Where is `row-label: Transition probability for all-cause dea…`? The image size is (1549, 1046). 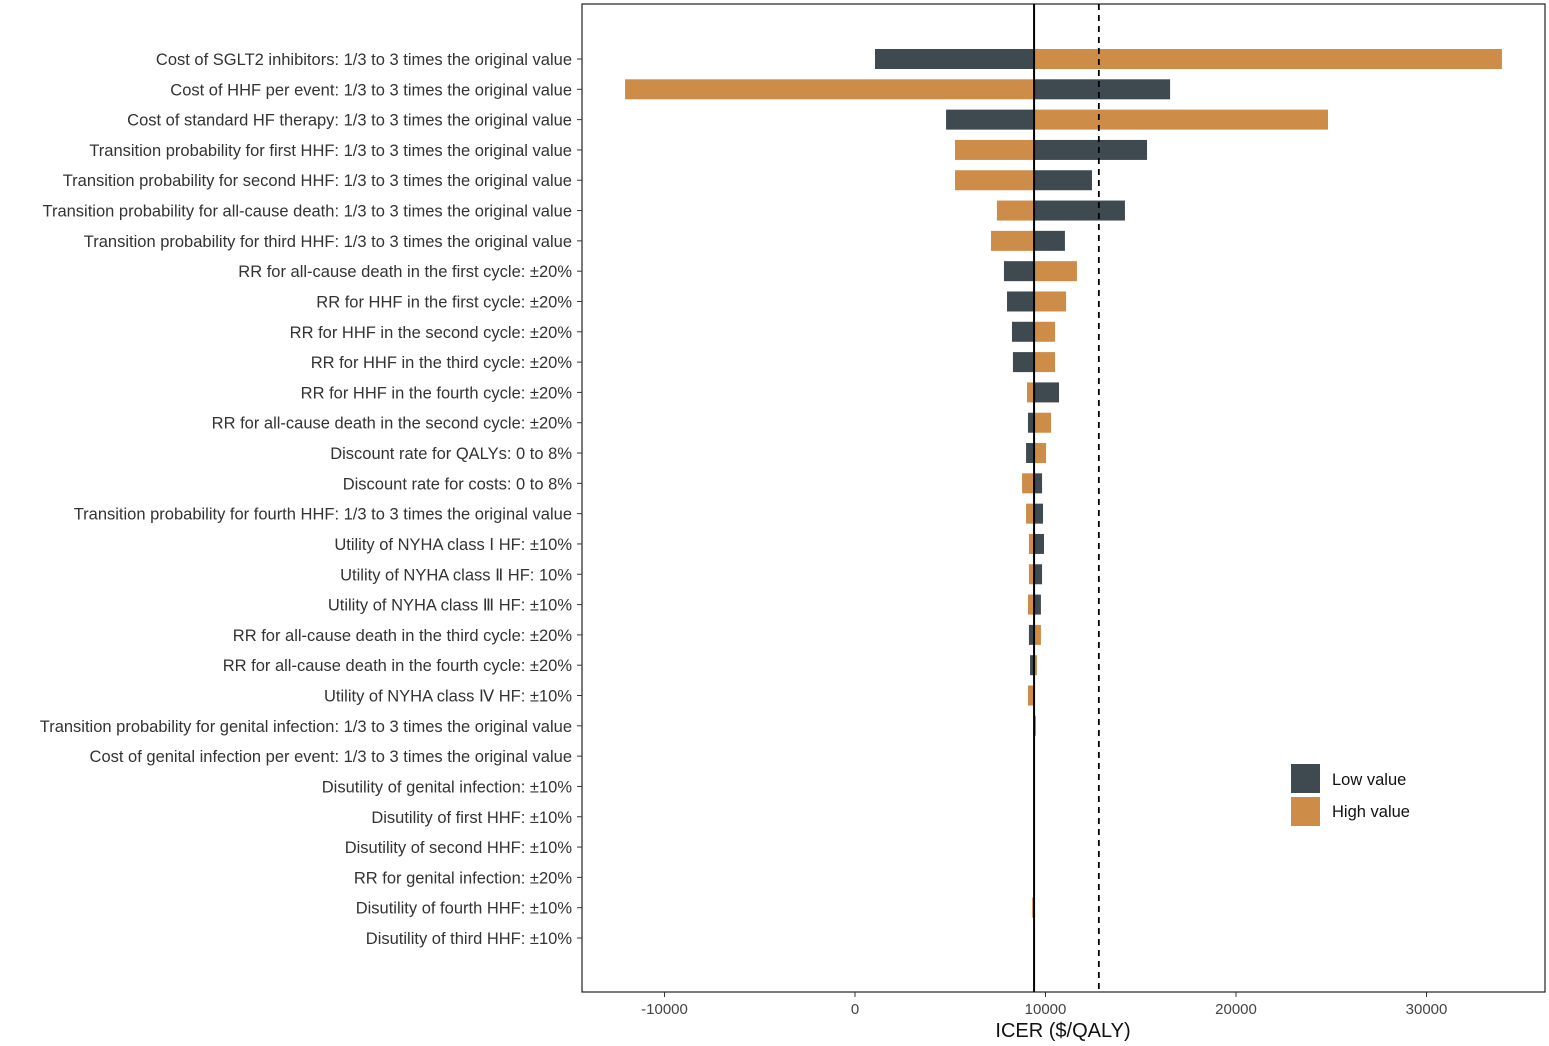 row-label: Transition probability for all-cause dea… is located at coordinates (307, 212).